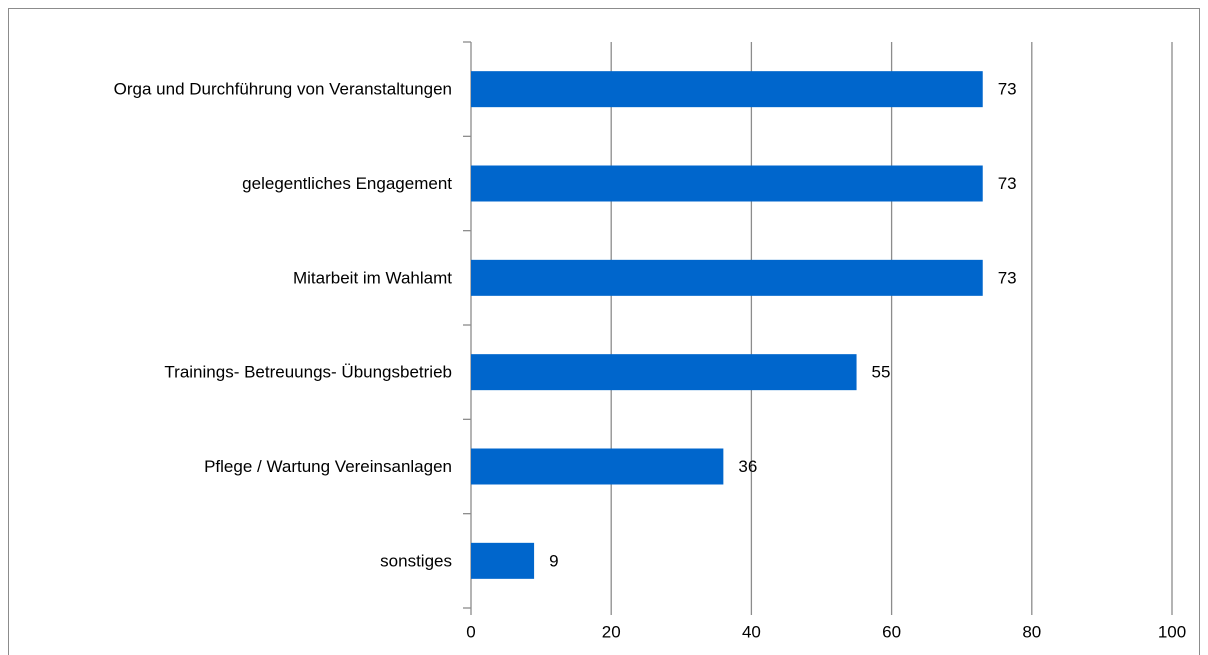  What do you see at coordinates (372, 277) in the screenshot?
I see `y-tick-label: Mitarbeit im Wahlamt` at bounding box center [372, 277].